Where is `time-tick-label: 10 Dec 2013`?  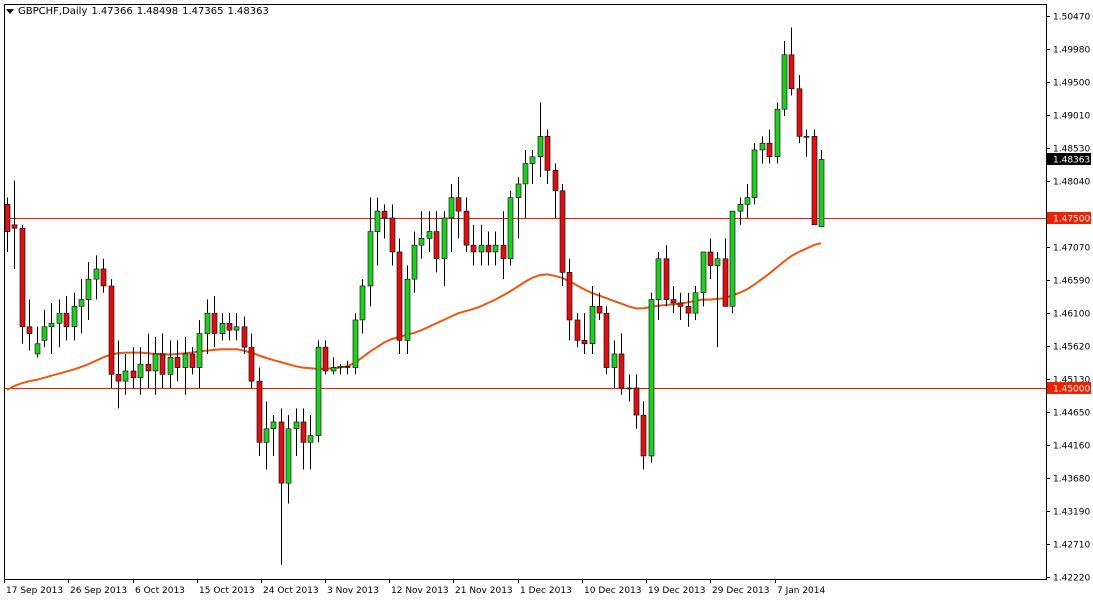
time-tick-label: 10 Dec 2013 is located at coordinates (613, 591).